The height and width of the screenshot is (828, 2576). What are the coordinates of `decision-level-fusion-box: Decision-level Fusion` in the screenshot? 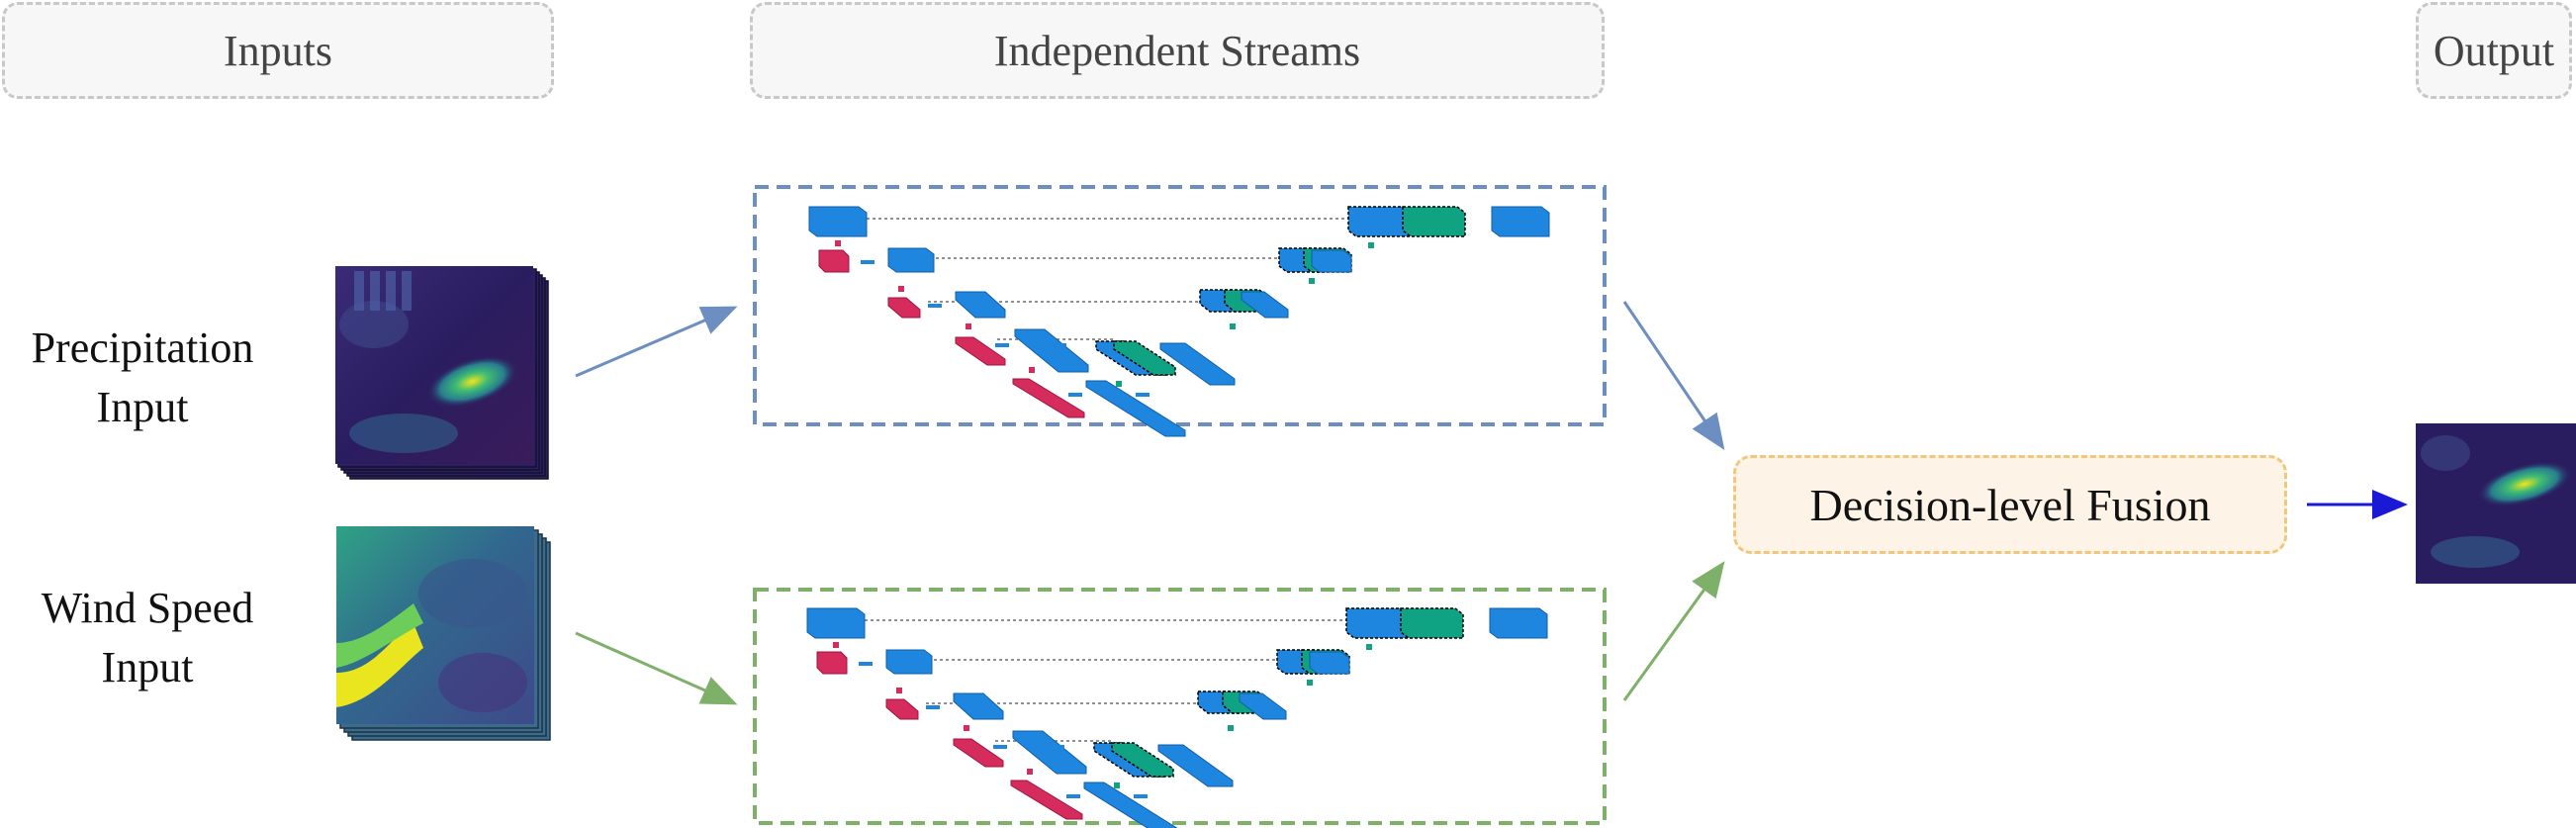 It's located at (2010, 504).